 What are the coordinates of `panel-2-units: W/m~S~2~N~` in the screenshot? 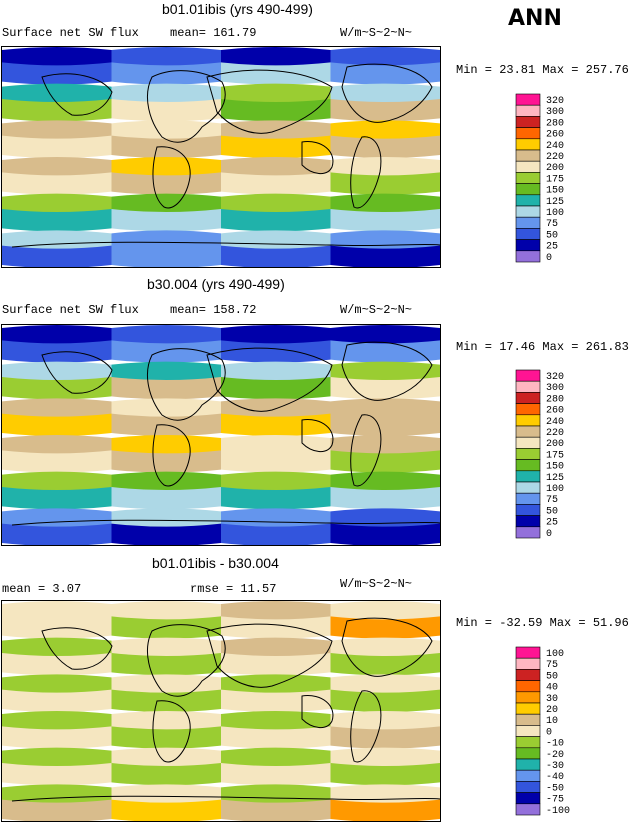 It's located at (376, 310).